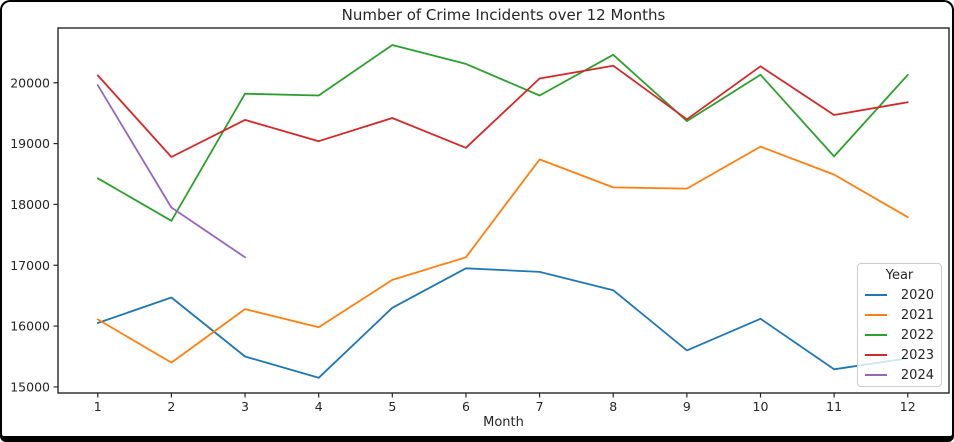 The width and height of the screenshot is (954, 442). What do you see at coordinates (30, 143) in the screenshot?
I see `y-tick-label: 19000` at bounding box center [30, 143].